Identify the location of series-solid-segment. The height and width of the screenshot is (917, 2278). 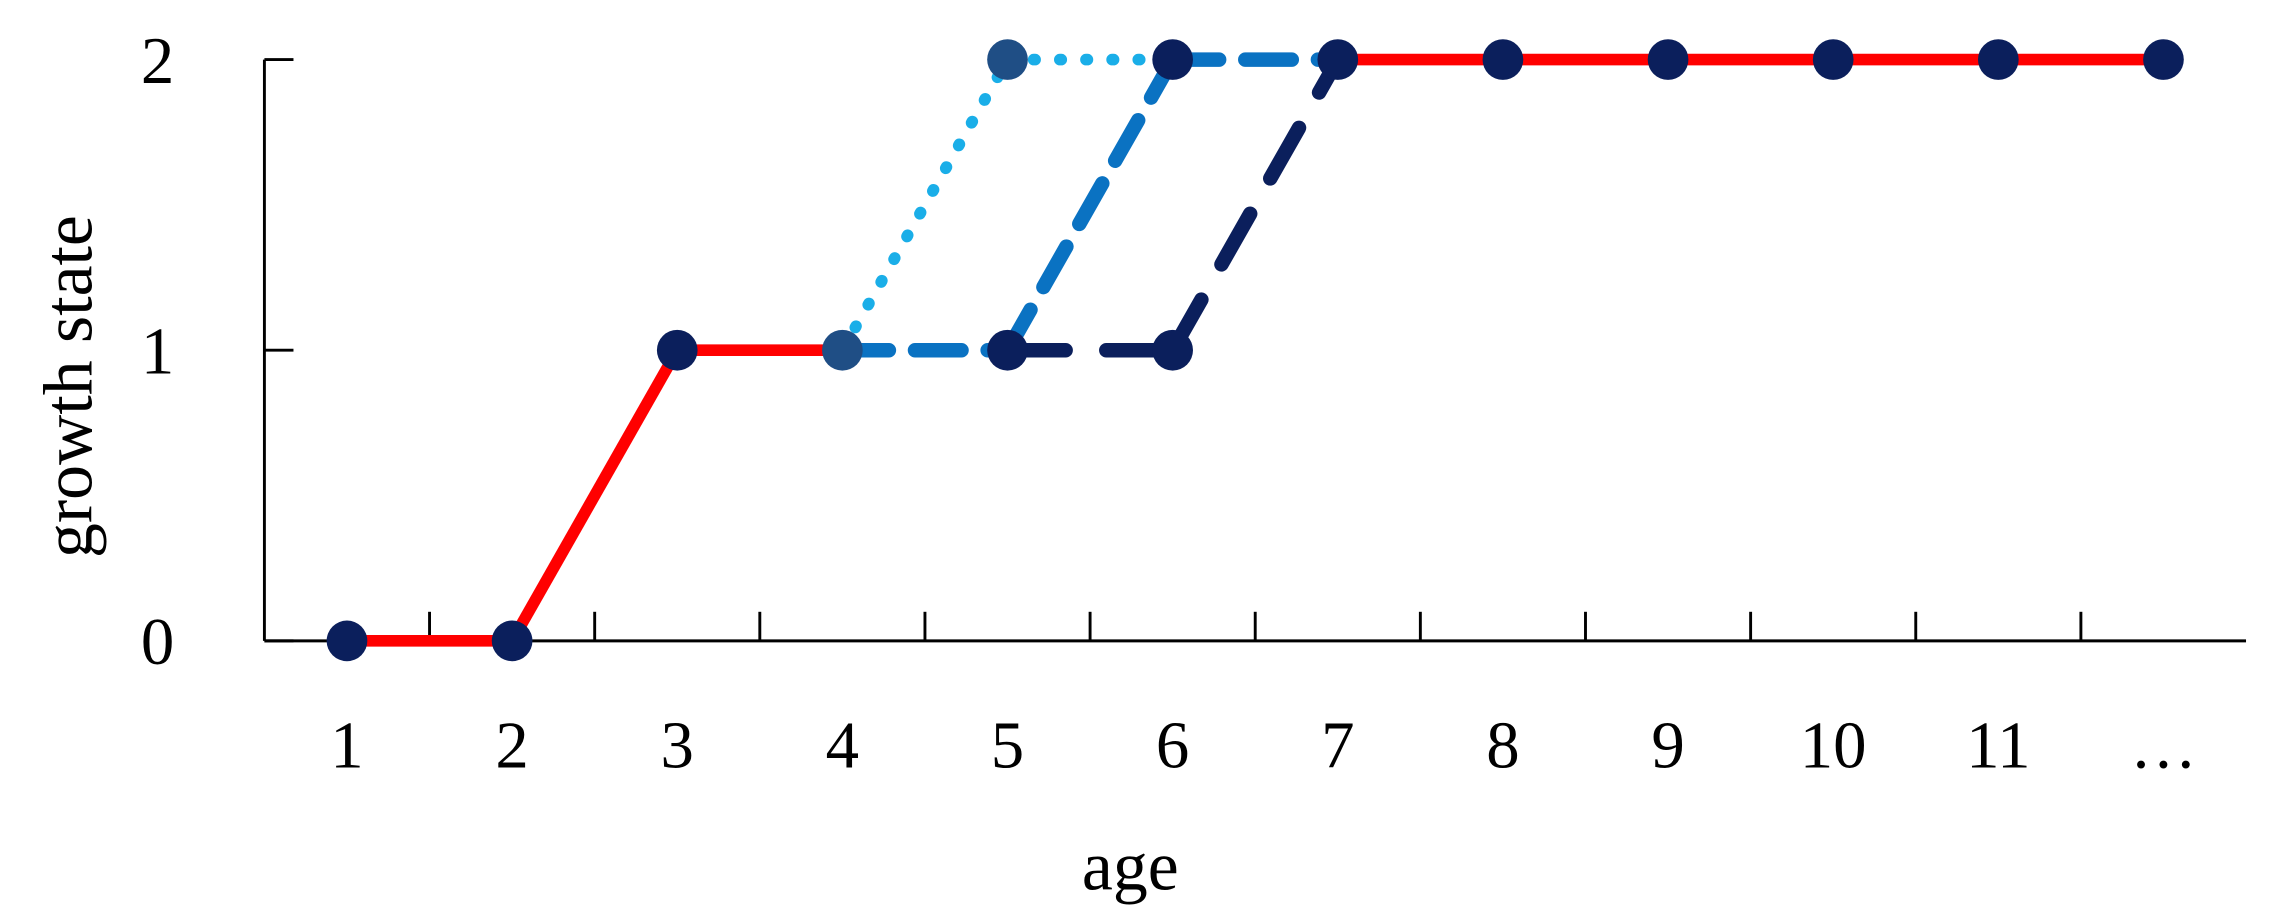
(595, 495).